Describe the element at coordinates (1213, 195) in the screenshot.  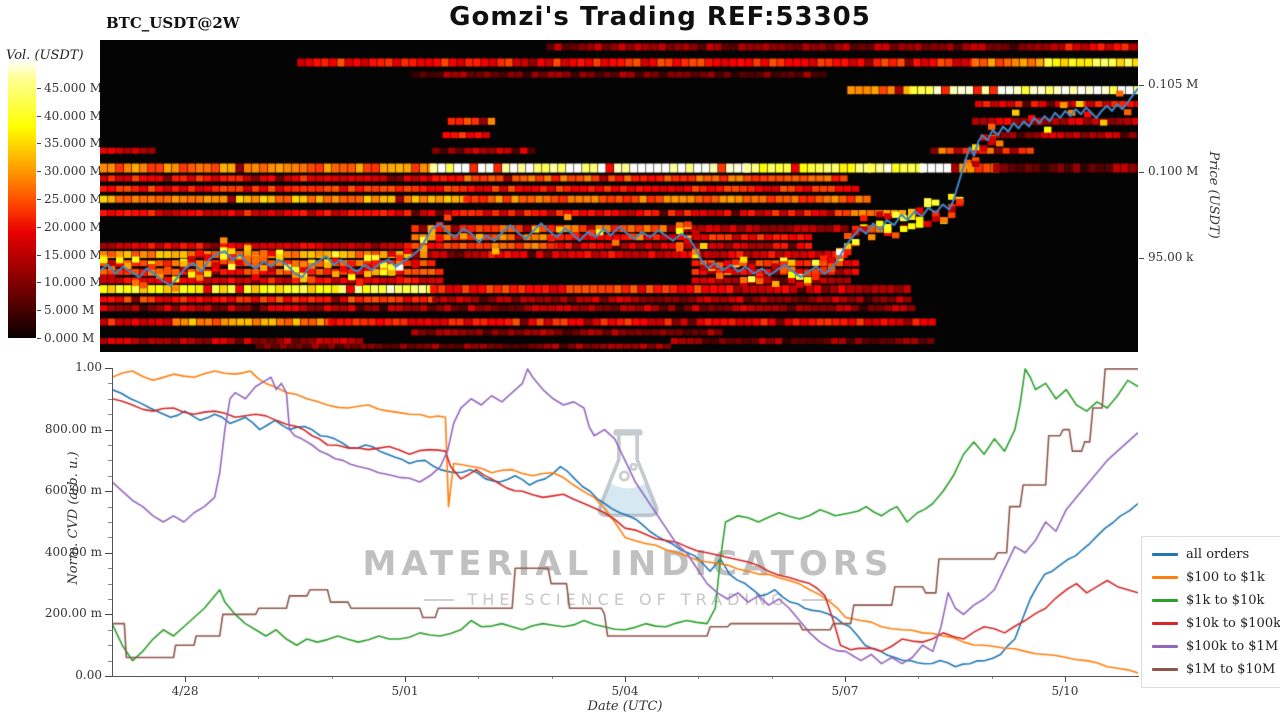
I see `price-axis-label: Price (USDT)` at that location.